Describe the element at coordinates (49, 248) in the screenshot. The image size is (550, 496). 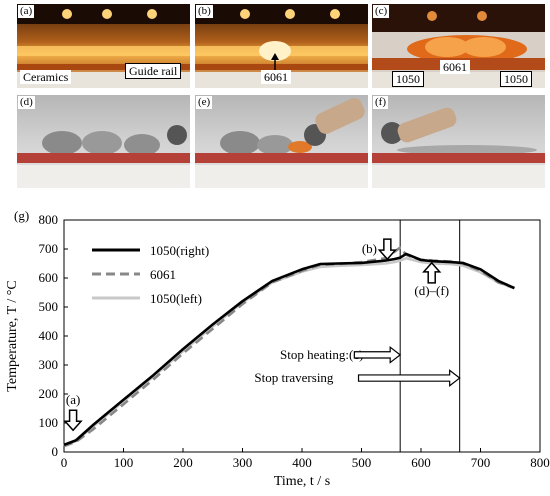
I see `y-tick-label: 700` at that location.